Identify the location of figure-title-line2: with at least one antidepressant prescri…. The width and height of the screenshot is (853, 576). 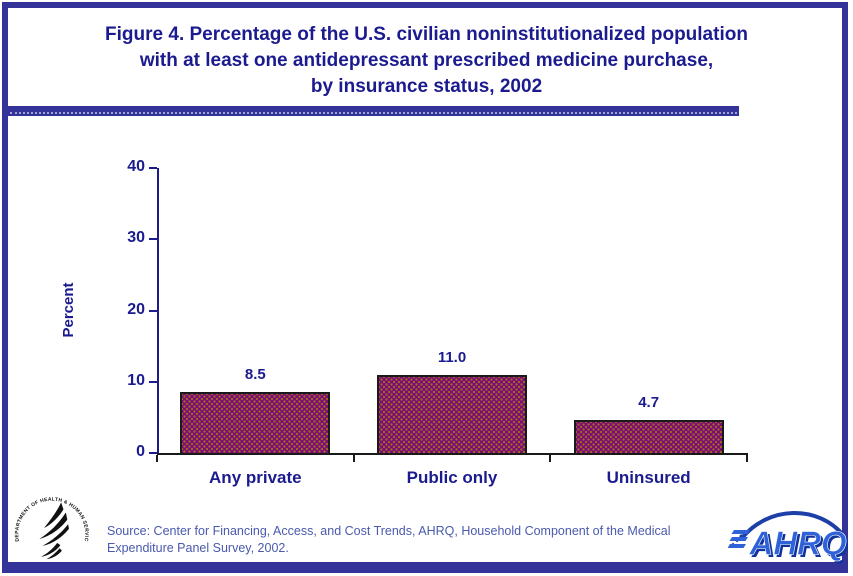
(426, 60).